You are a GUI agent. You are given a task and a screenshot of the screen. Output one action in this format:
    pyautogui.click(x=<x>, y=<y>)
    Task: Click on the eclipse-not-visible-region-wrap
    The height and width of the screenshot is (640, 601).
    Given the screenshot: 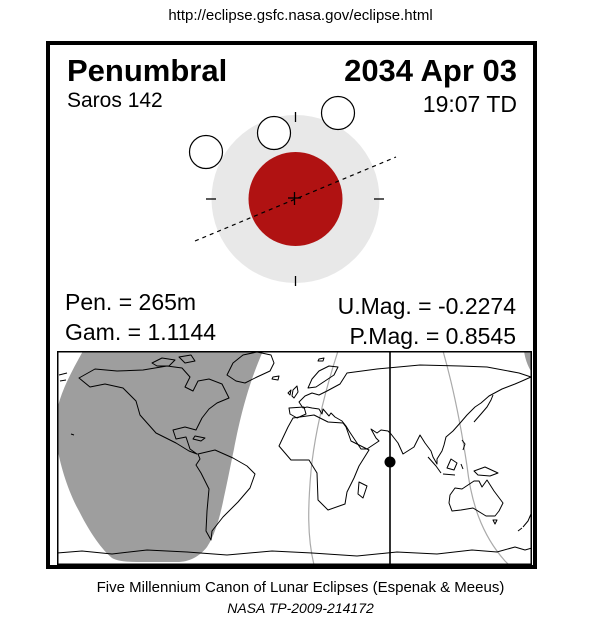 What is the action you would take?
    pyautogui.click(x=528, y=362)
    